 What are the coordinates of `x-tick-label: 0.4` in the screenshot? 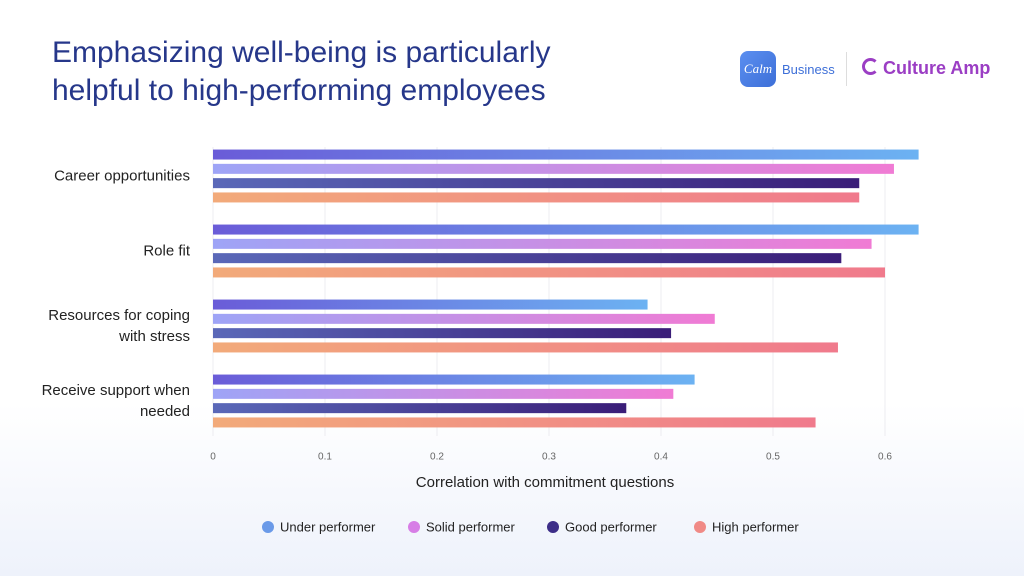 It's located at (661, 457).